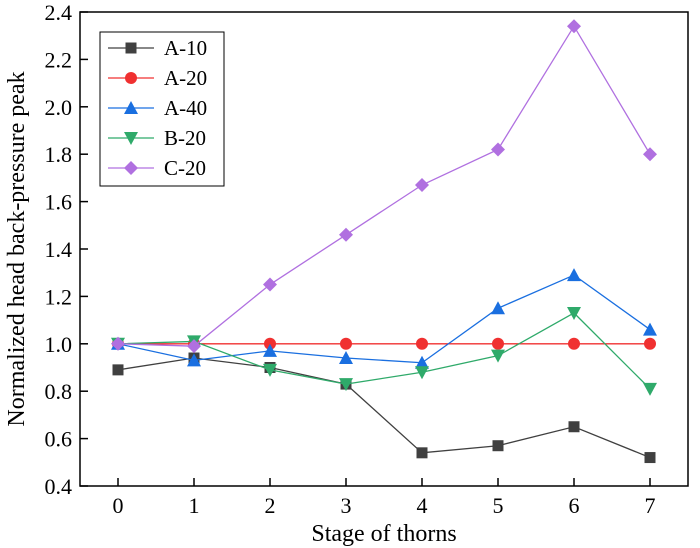 The width and height of the screenshot is (700, 548). I want to click on x-tick-label: 6, so click(574, 505).